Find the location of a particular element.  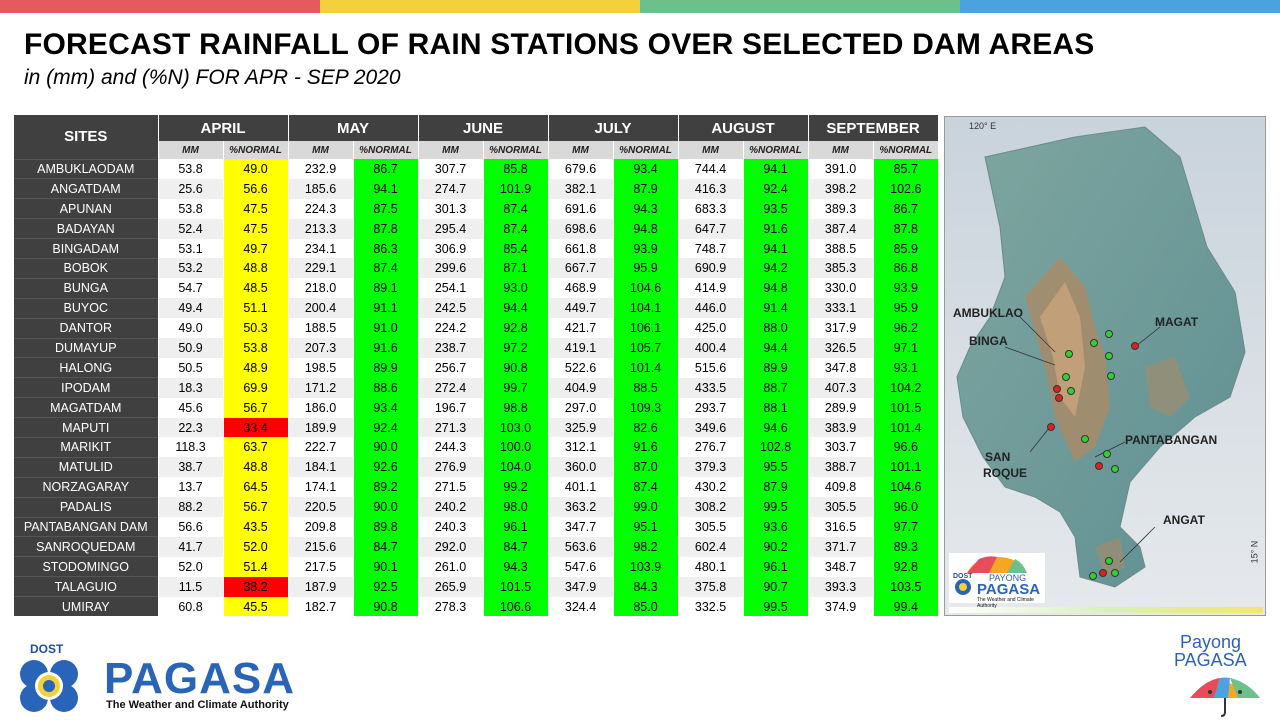

site-name: PADALIS is located at coordinates (86, 507).